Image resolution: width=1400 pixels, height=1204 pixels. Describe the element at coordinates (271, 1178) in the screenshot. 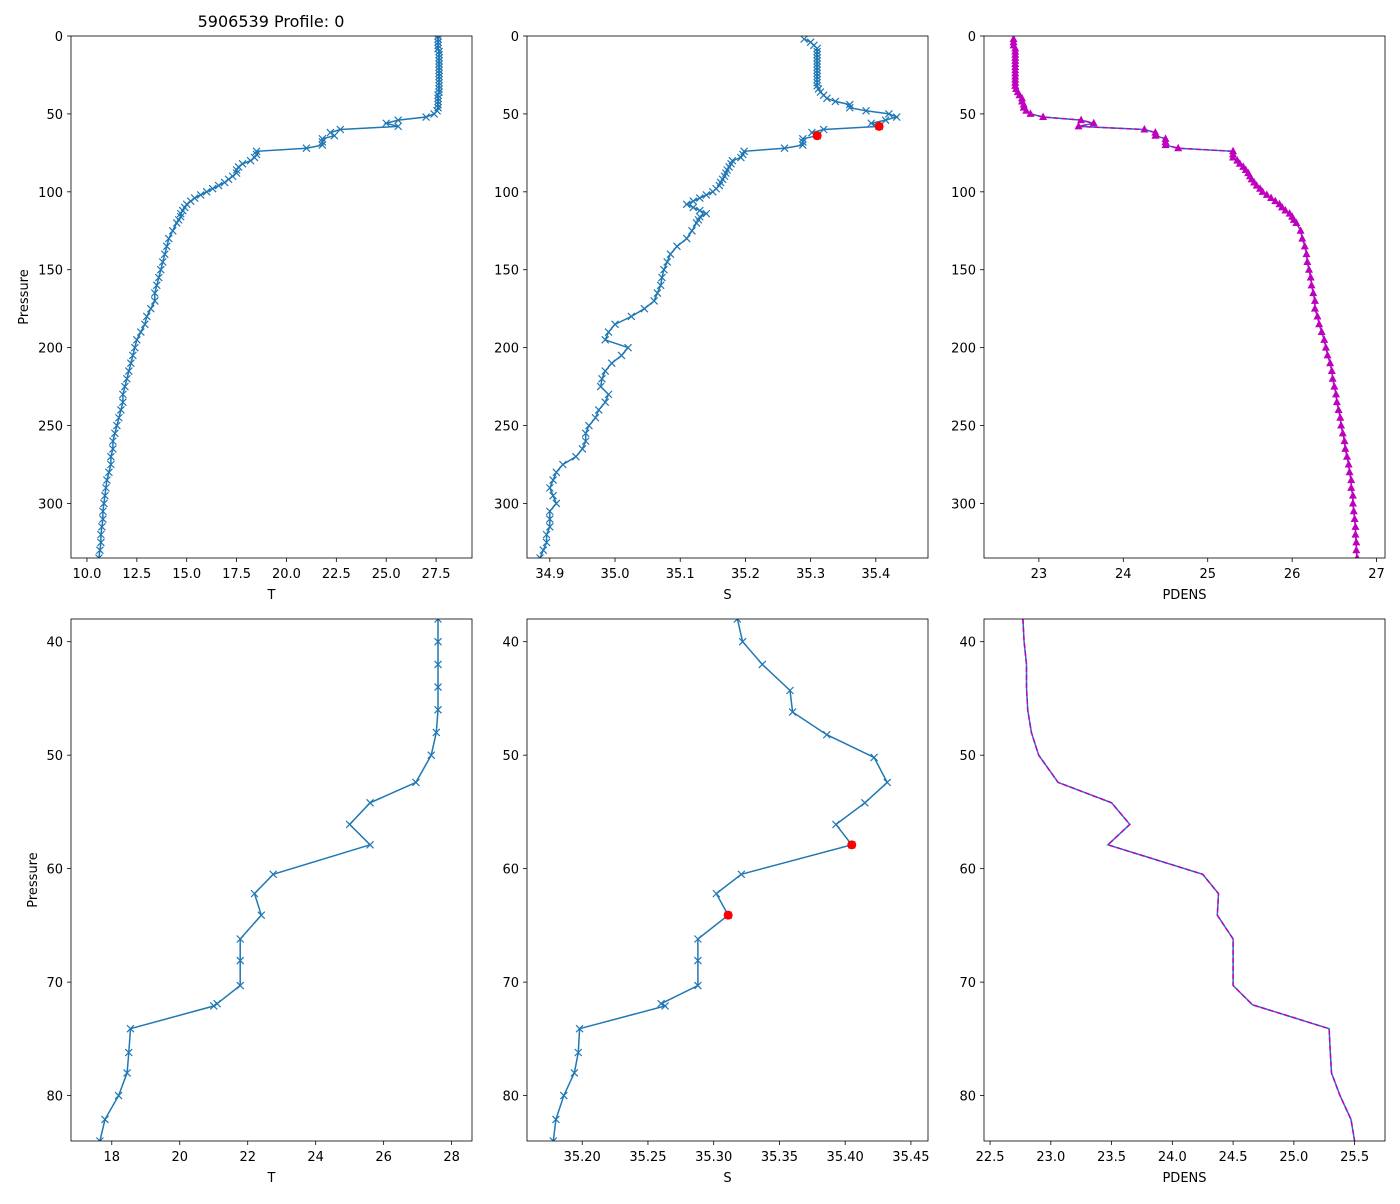

I see `panel-4-x-axis-label: T` at that location.